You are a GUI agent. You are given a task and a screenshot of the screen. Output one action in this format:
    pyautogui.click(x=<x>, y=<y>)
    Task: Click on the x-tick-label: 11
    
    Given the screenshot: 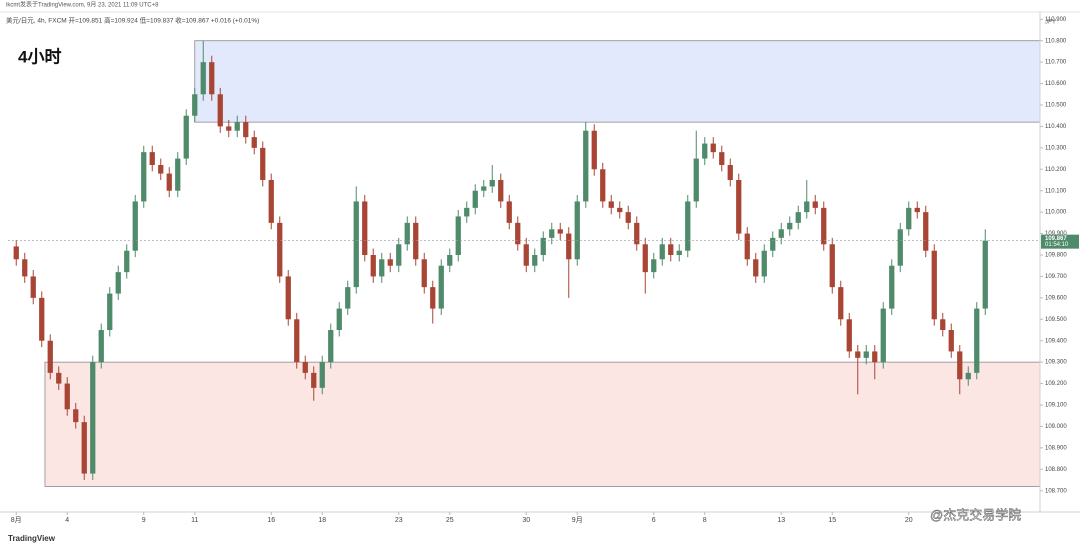 What is the action you would take?
    pyautogui.click(x=194, y=520)
    